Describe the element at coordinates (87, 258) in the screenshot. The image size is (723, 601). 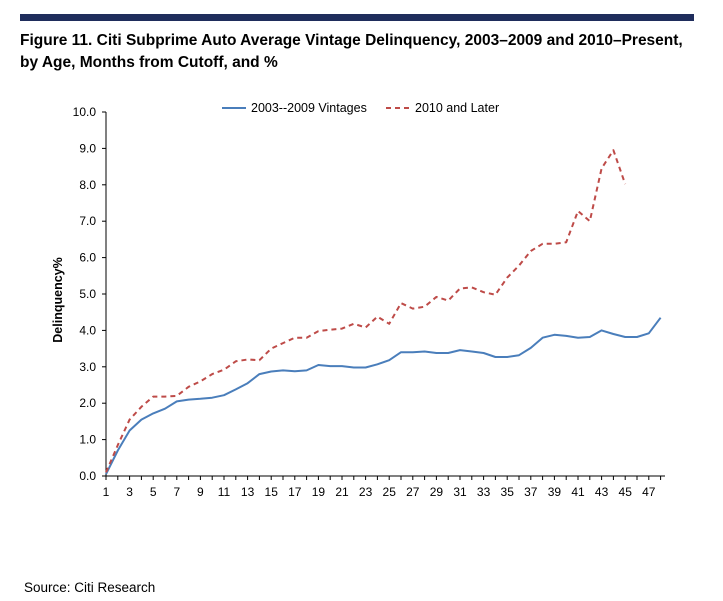
I see `y-tick-label: 6.0` at that location.